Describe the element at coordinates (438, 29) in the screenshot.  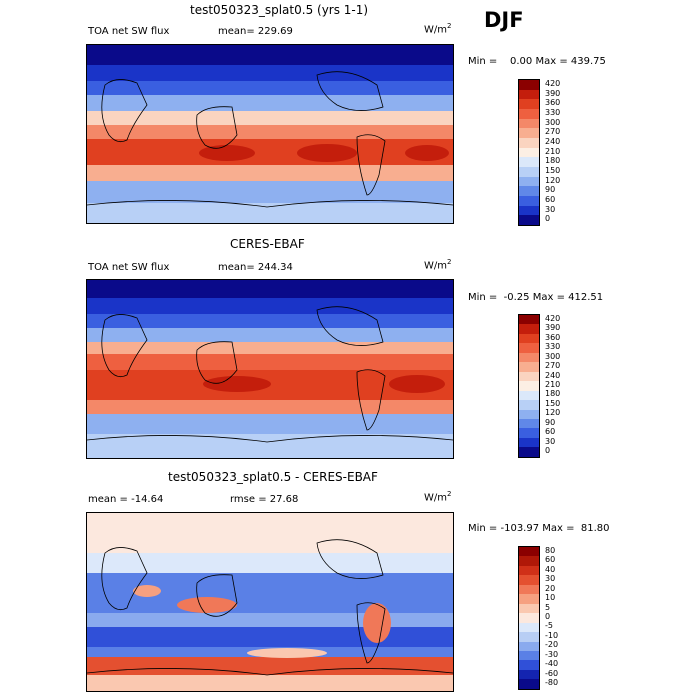
I see `panel1-units: W/m2` at that location.